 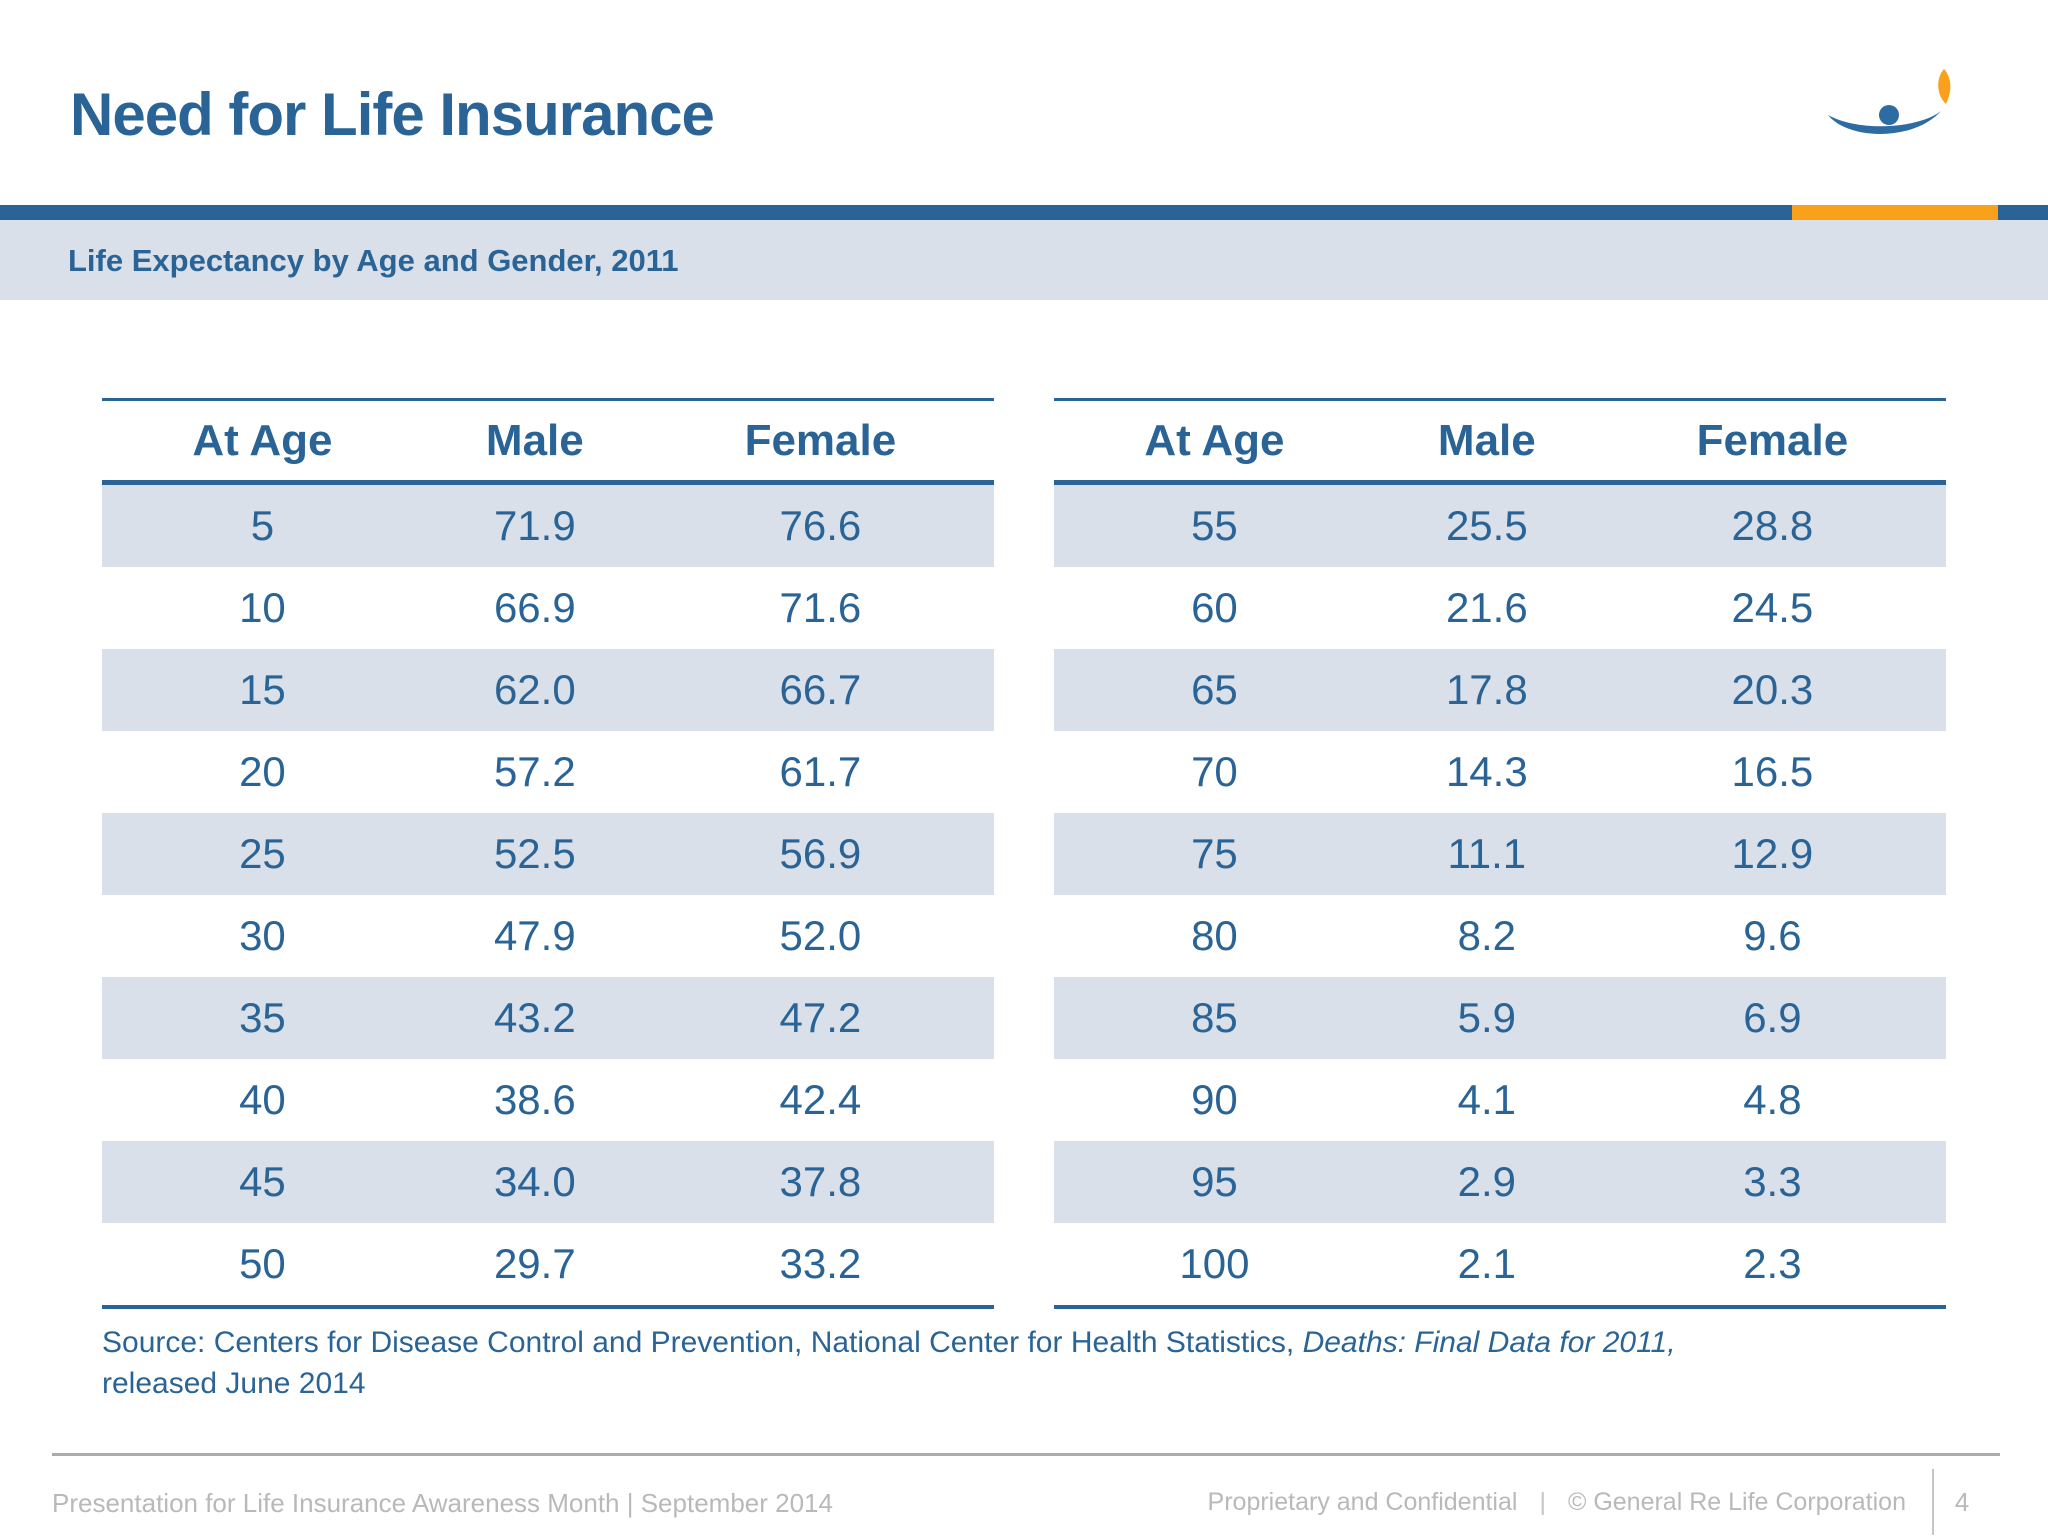 What do you see at coordinates (1214, 524) in the screenshot?
I see `table-cell: 55` at bounding box center [1214, 524].